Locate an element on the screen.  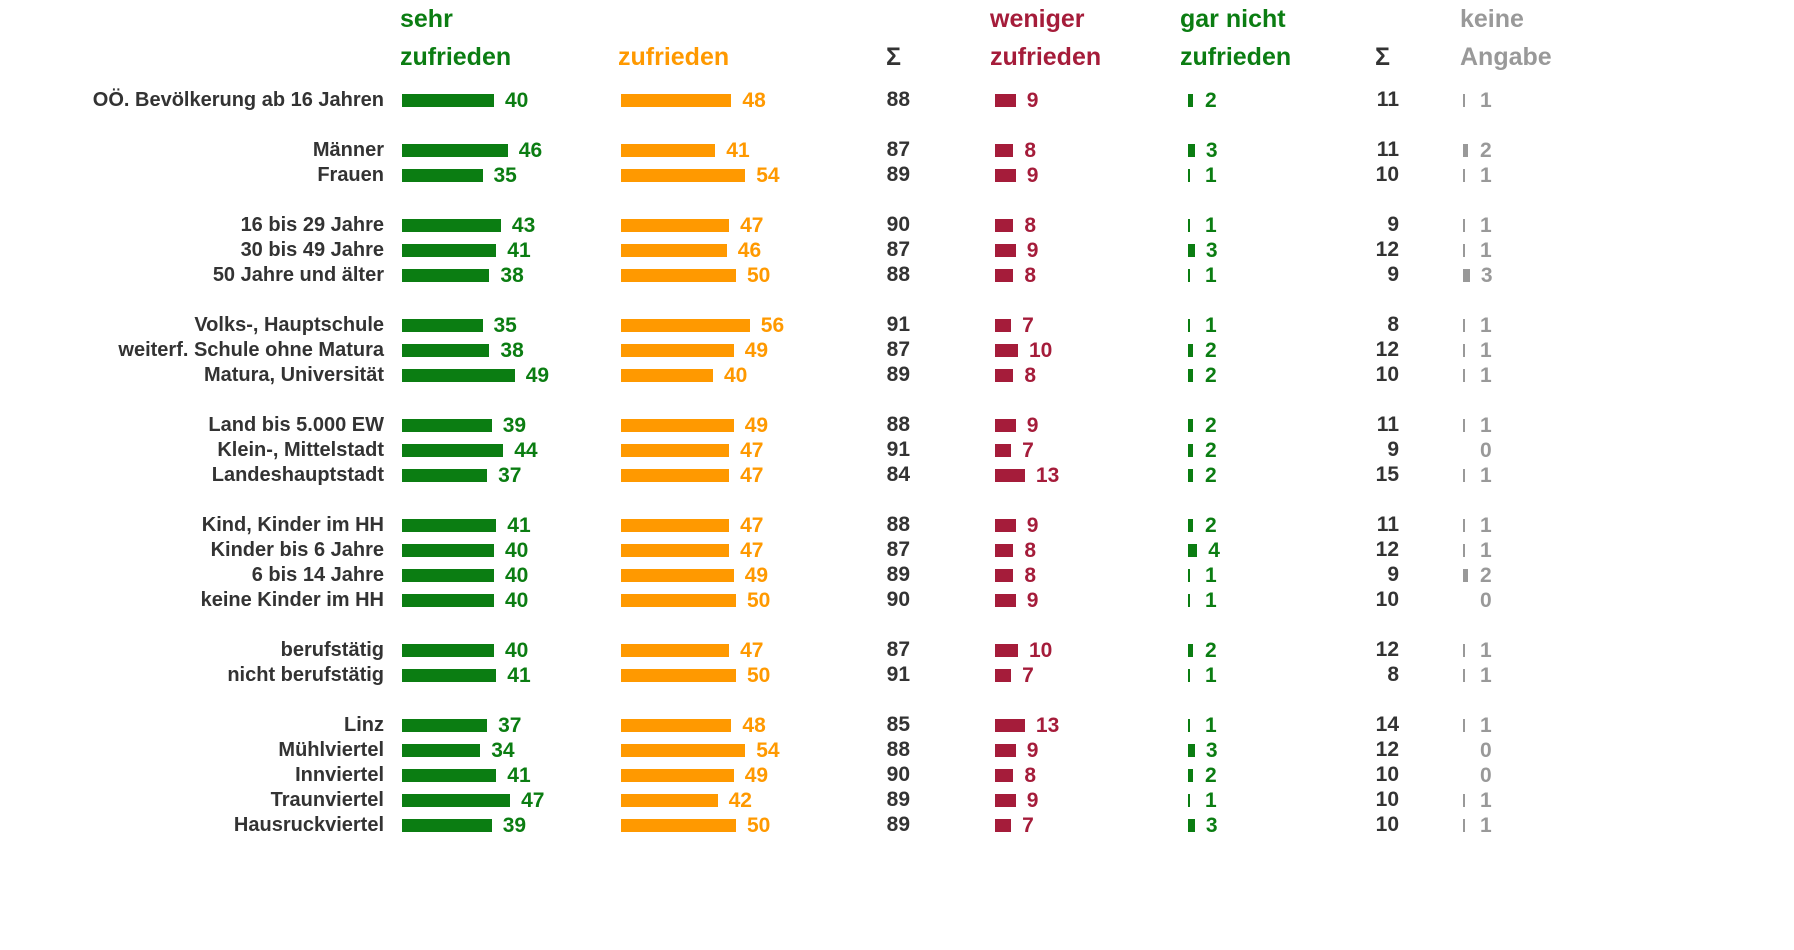
row-label: OÖ. Bevölkerung ab 16 Jahren is located at coordinates (238, 100).